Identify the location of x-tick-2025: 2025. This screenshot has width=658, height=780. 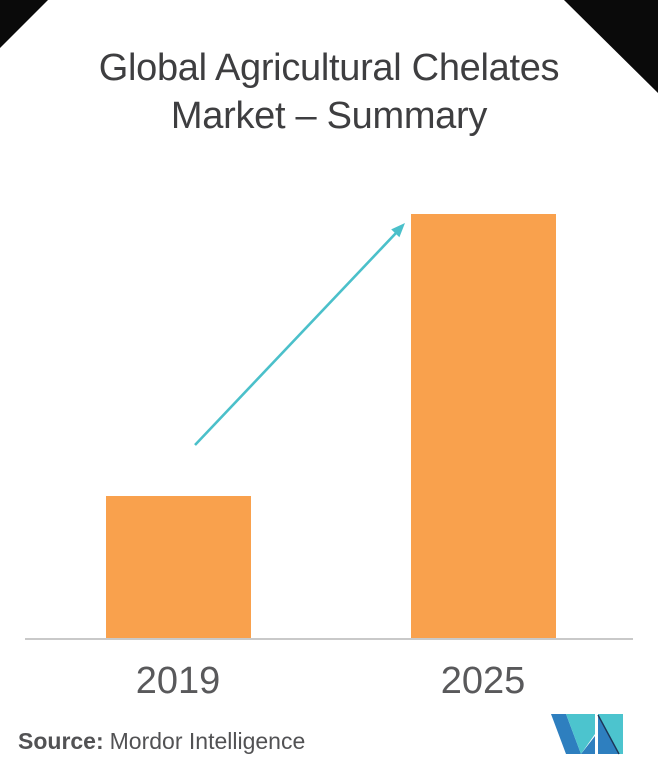
(483, 681).